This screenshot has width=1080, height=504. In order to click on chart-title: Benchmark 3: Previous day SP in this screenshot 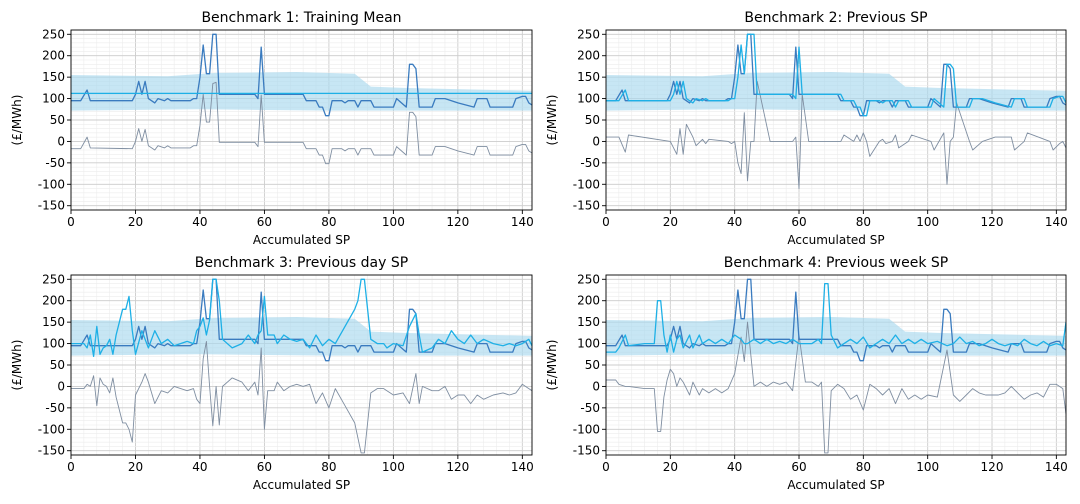, I will do `click(301, 263)`.